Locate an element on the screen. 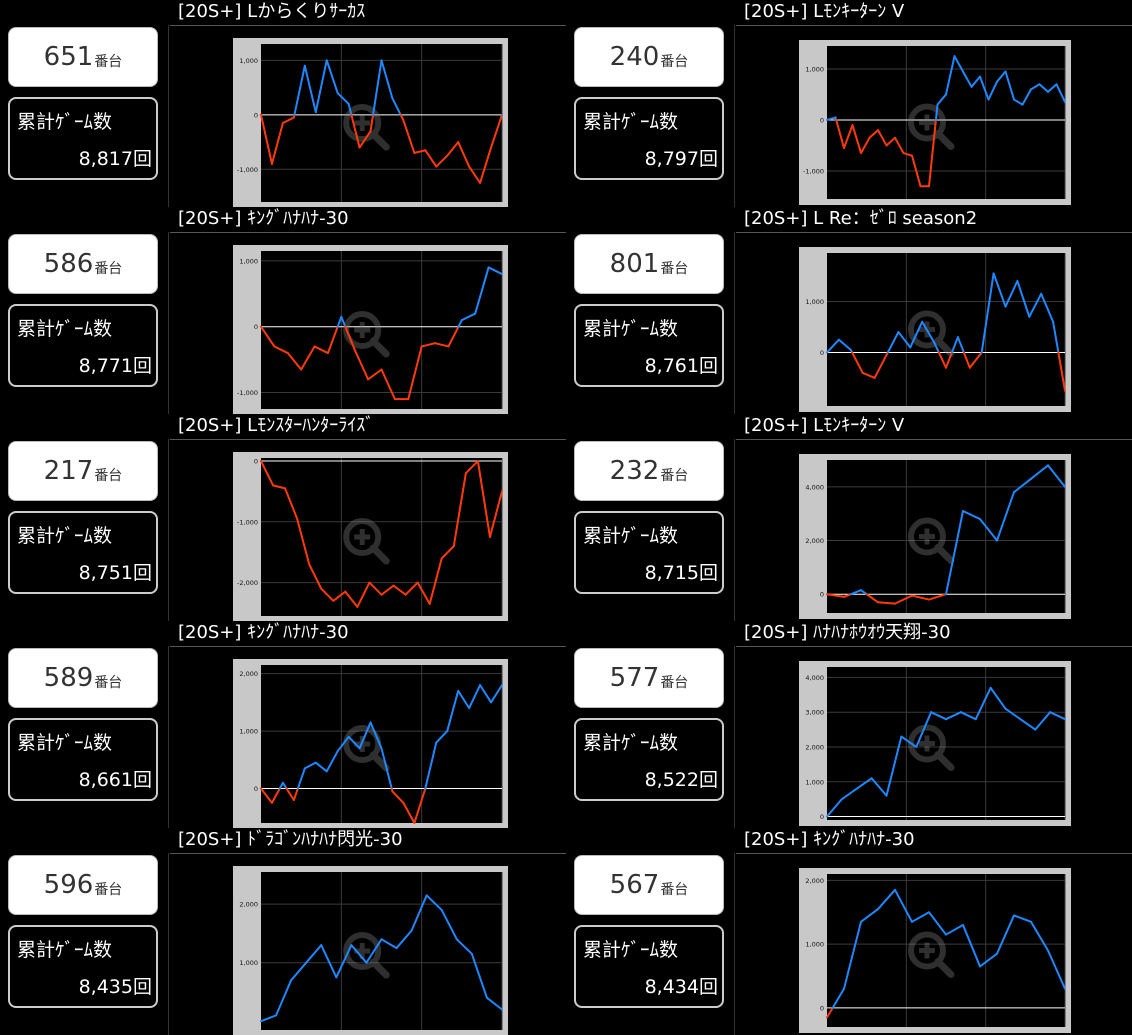 The width and height of the screenshot is (1132, 1035). total-games-box: 累計ｹﾞｰﾑ数 8,715回 is located at coordinates (649, 552).